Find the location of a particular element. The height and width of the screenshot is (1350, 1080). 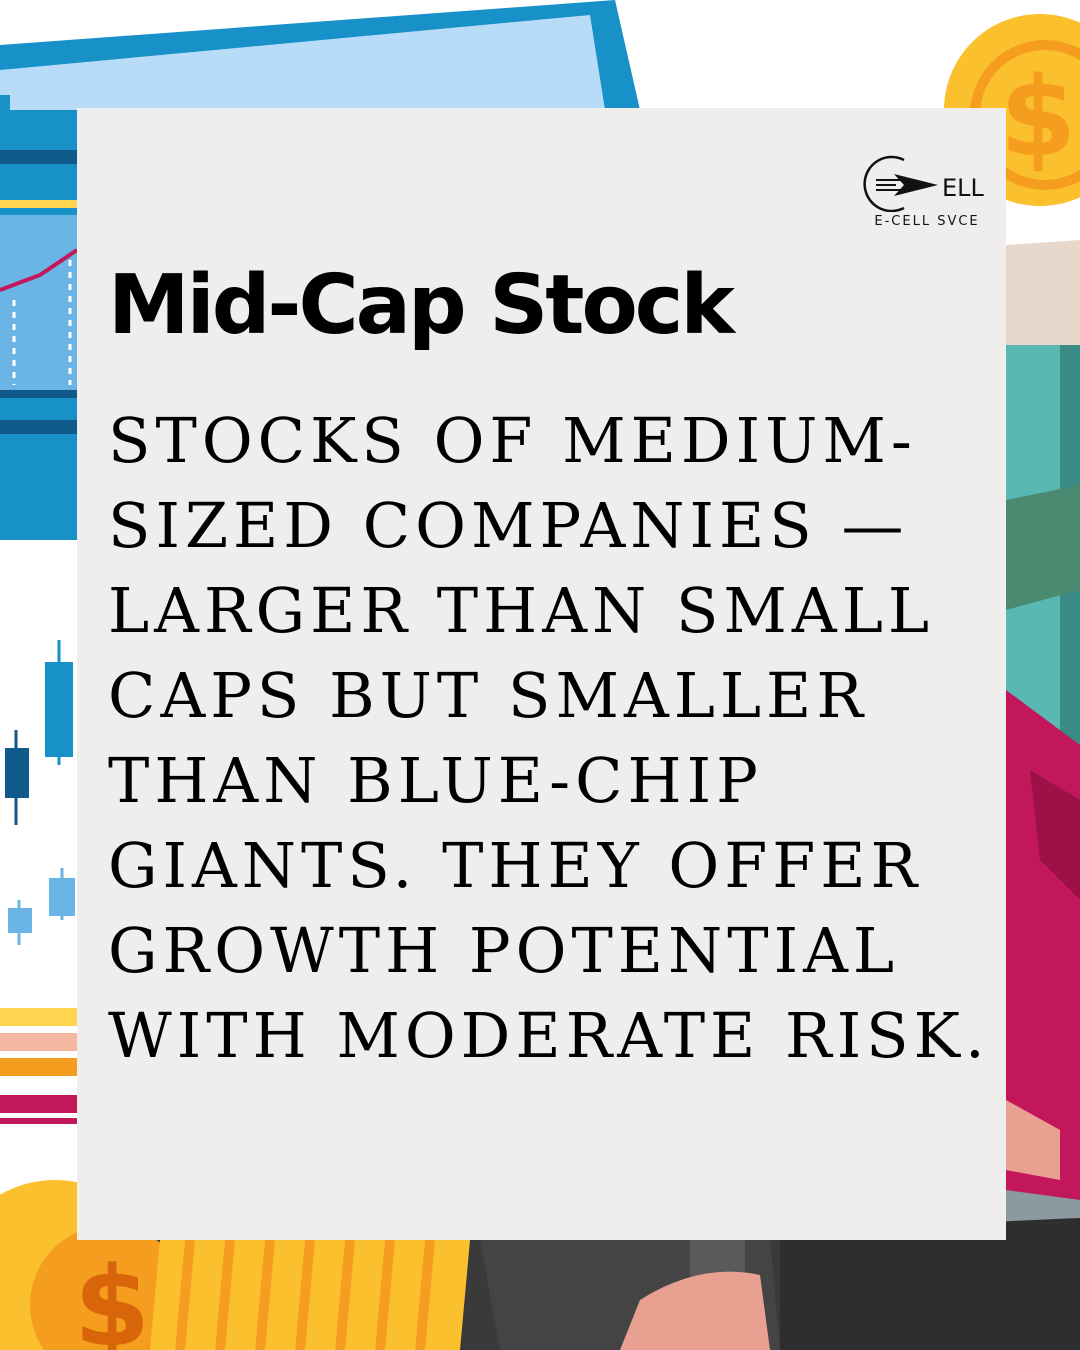

ecell-logo: ELL E-CELL SVCE is located at coordinates (927, 197).